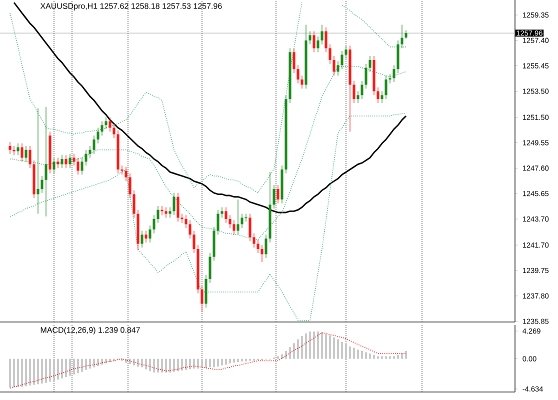 Image resolution: width=558 pixels, height=400 pixels. Describe the element at coordinates (131, 6) in the screenshot. I see `chart-title: XAUUSDpro,H1 1257.62 1258.18 1257.53 1257.96` at that location.